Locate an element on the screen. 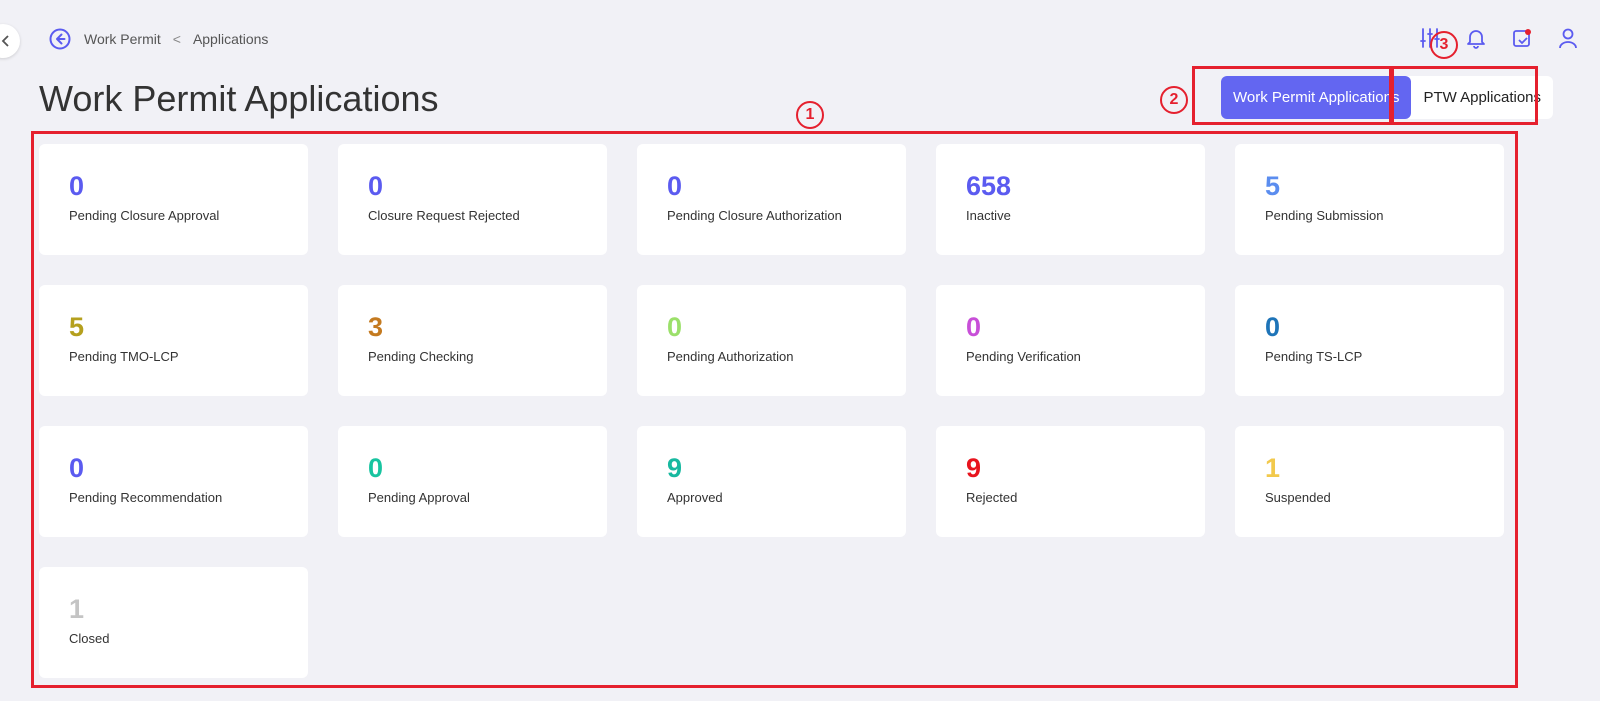  filter-button is located at coordinates (1430, 38).